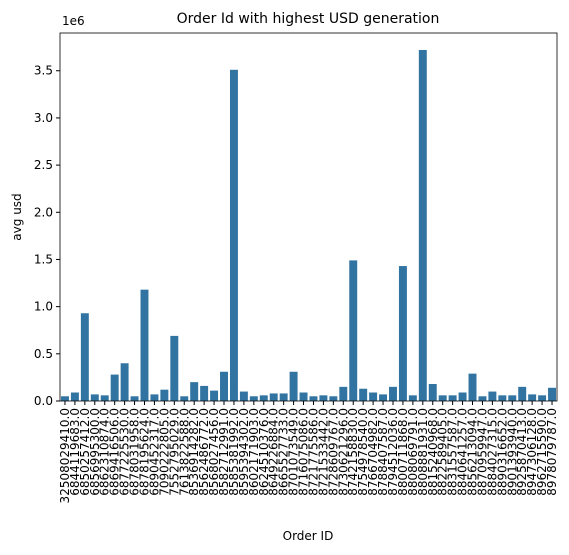 This screenshot has width=569, height=555. What do you see at coordinates (174, 452) in the screenshot?
I see `x-tick-label: 7552795029.0` at bounding box center [174, 452].